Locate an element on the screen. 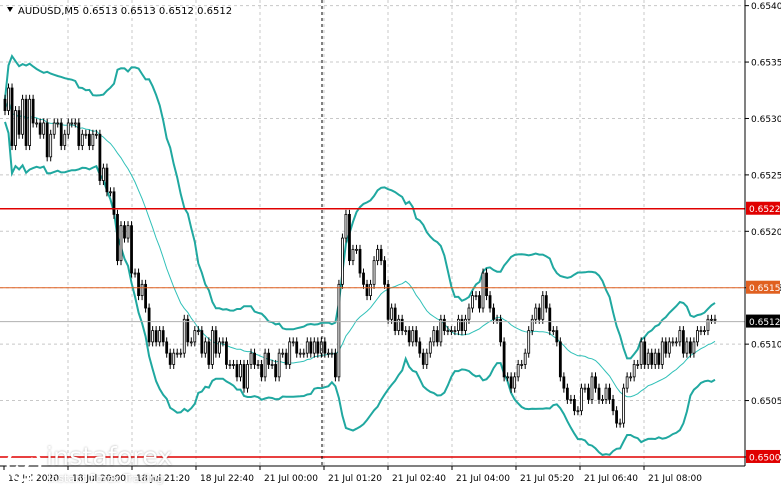  y-tick-label: 0.6525 is located at coordinates (766, 176).